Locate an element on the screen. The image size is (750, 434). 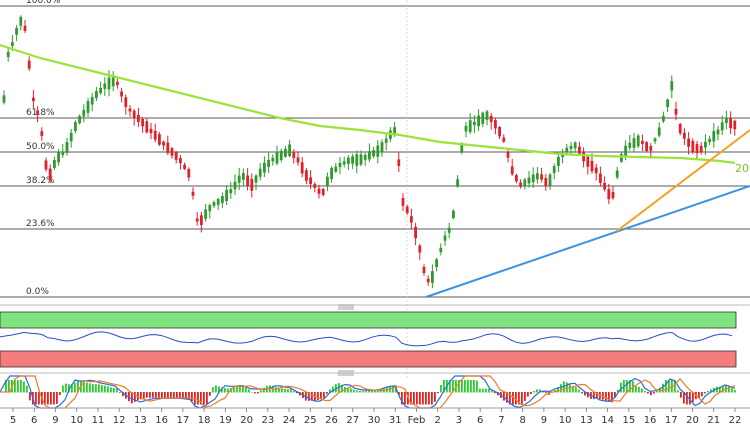
x-tick-label: 2 is located at coordinates (438, 420).